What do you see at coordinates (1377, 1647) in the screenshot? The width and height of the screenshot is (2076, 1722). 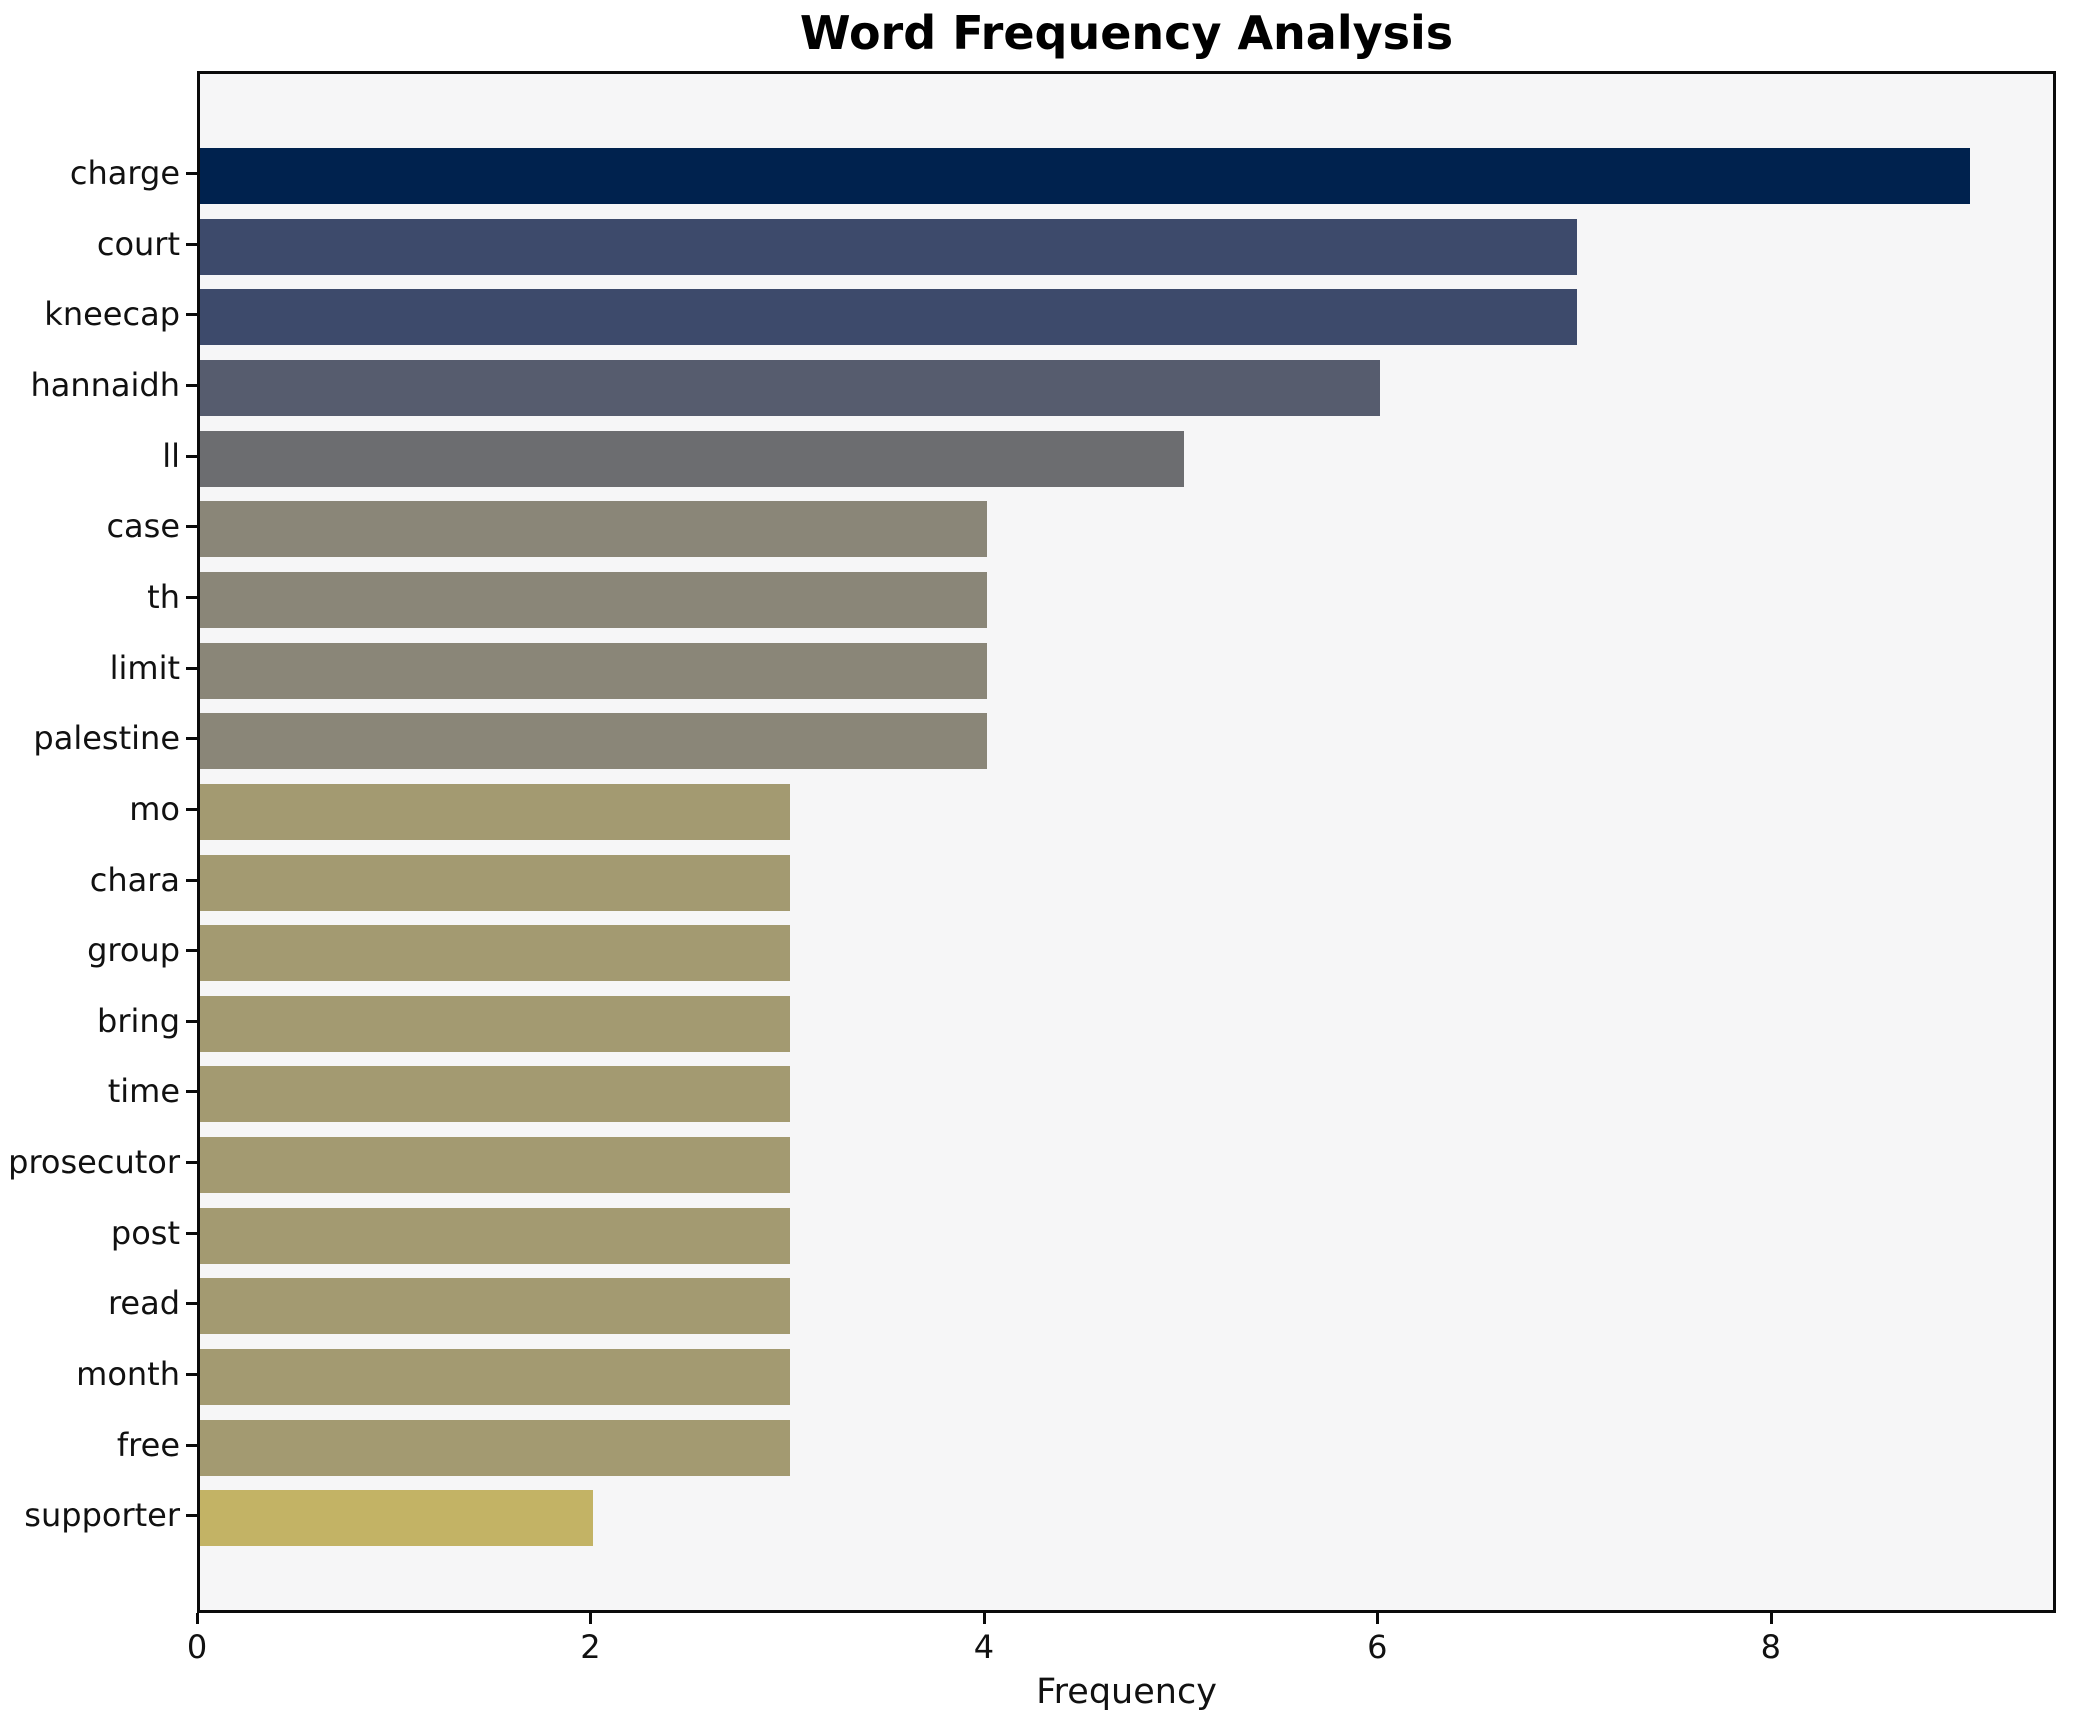 I see `x-tick-label: 6` at bounding box center [1377, 1647].